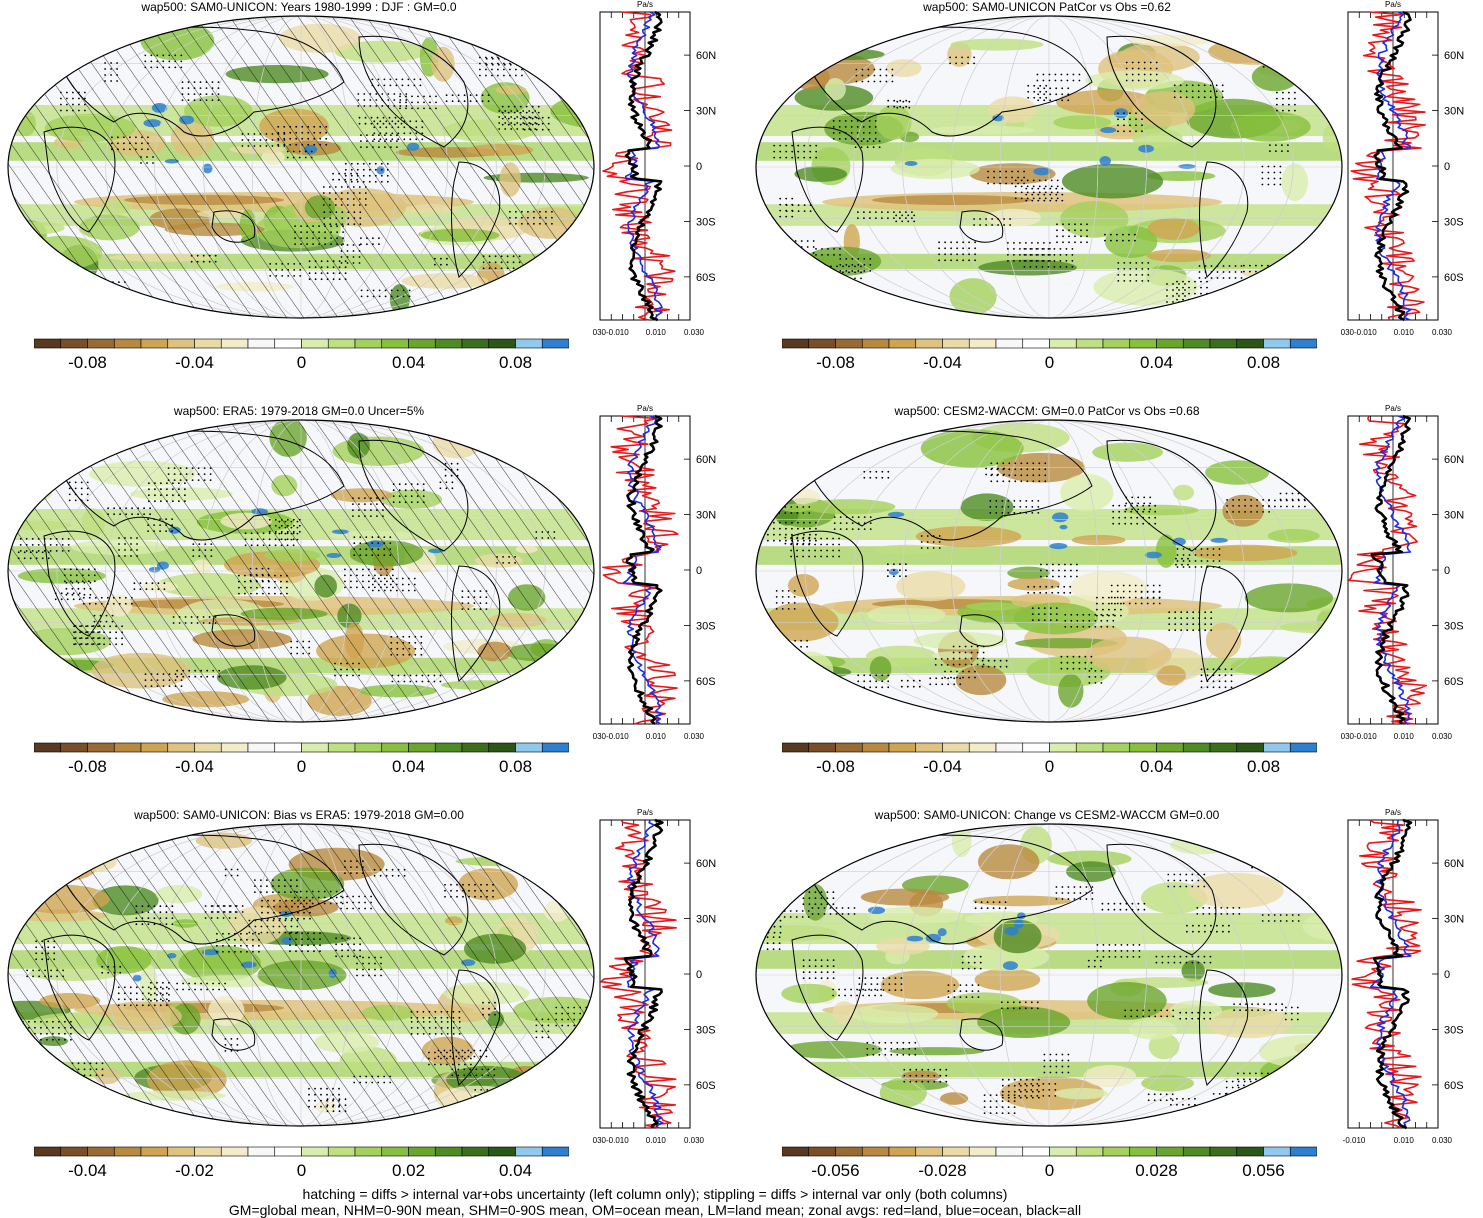 The image size is (1483, 1218). I want to click on panel-title: wap500: SAM0-UNICON PatCor vs Obs =0.62, so click(1047, 7).